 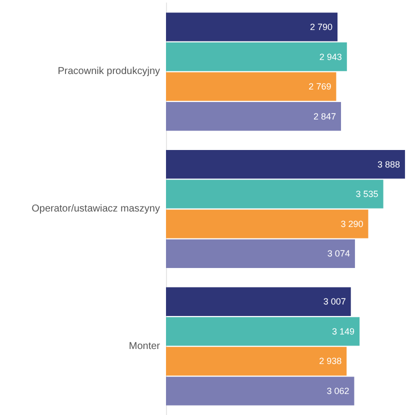 What do you see at coordinates (338, 391) in the screenshot?
I see `data-label: 3 062` at bounding box center [338, 391].